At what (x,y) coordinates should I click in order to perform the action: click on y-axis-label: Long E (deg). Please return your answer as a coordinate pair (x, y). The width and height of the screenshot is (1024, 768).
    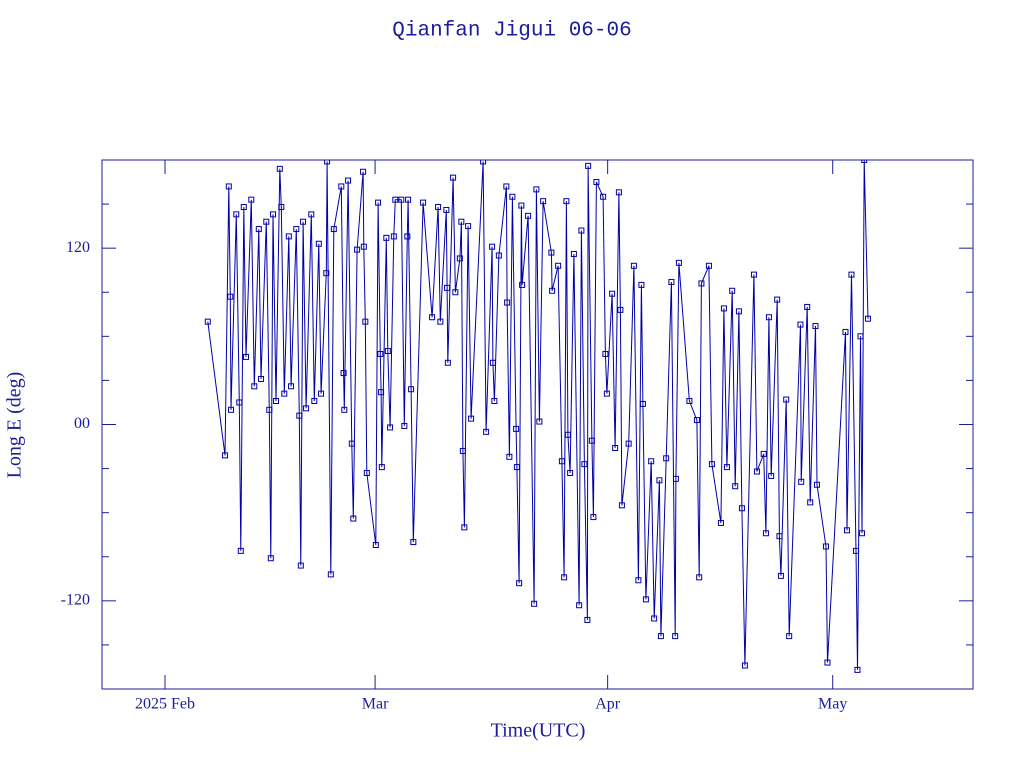
    Looking at the image, I should click on (15, 425).